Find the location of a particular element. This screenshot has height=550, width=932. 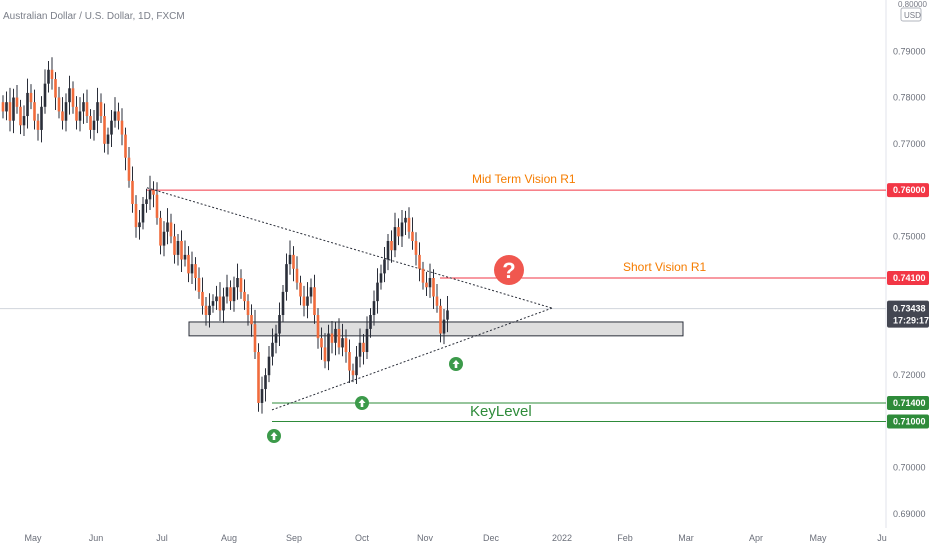

level-price-tag-label: 0.71400 is located at coordinates (909, 403).